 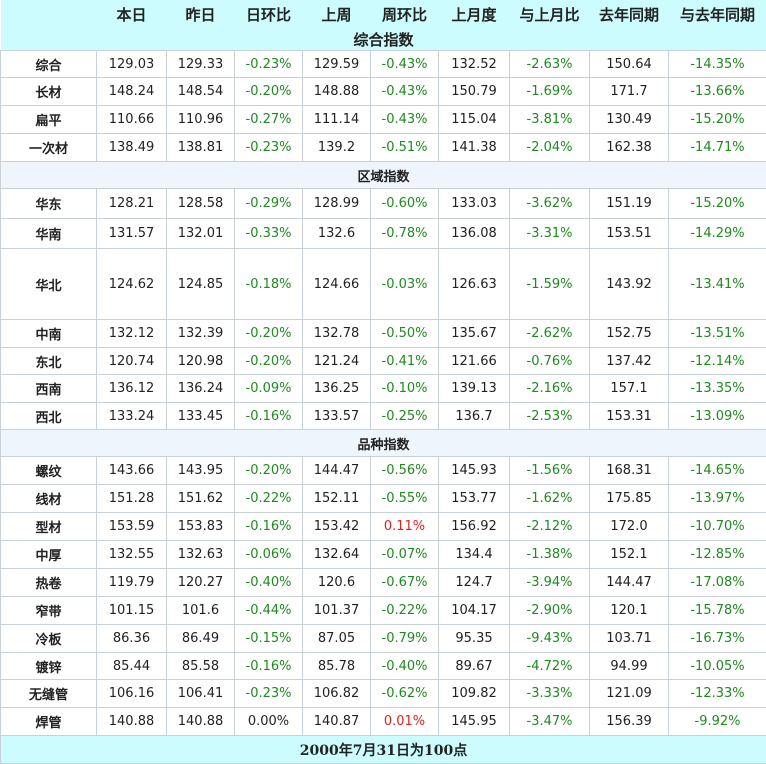 What do you see at coordinates (201, 14) in the screenshot?
I see `header-cell: 昨日` at bounding box center [201, 14].